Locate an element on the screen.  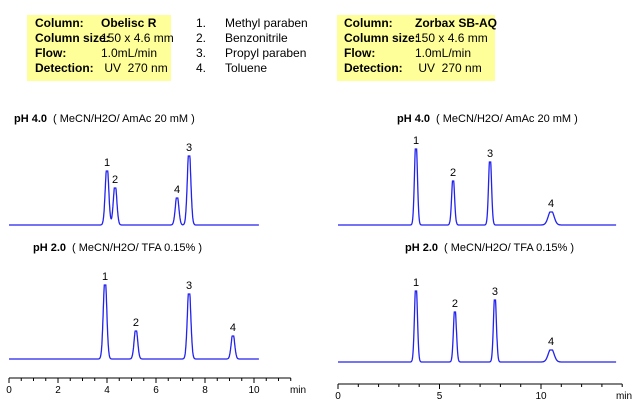
title-left-ph4: pH 4.0 ( MeCN/H2O/ AmAc 20 mM ) is located at coordinates (104, 119).